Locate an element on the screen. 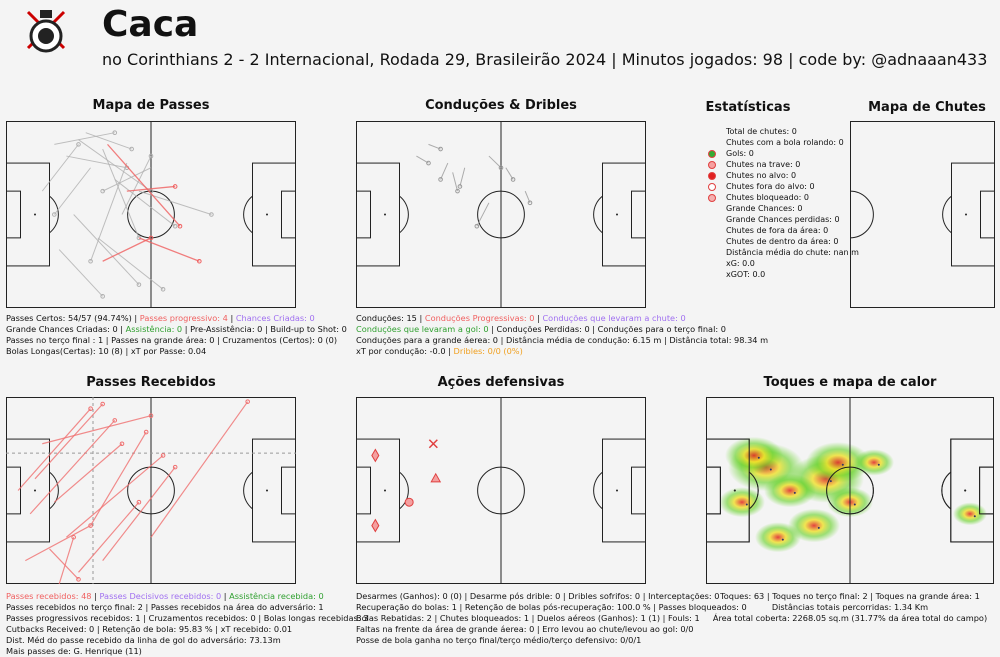  stat-item: Grande Chances perdidas: 0 is located at coordinates (792, 219).